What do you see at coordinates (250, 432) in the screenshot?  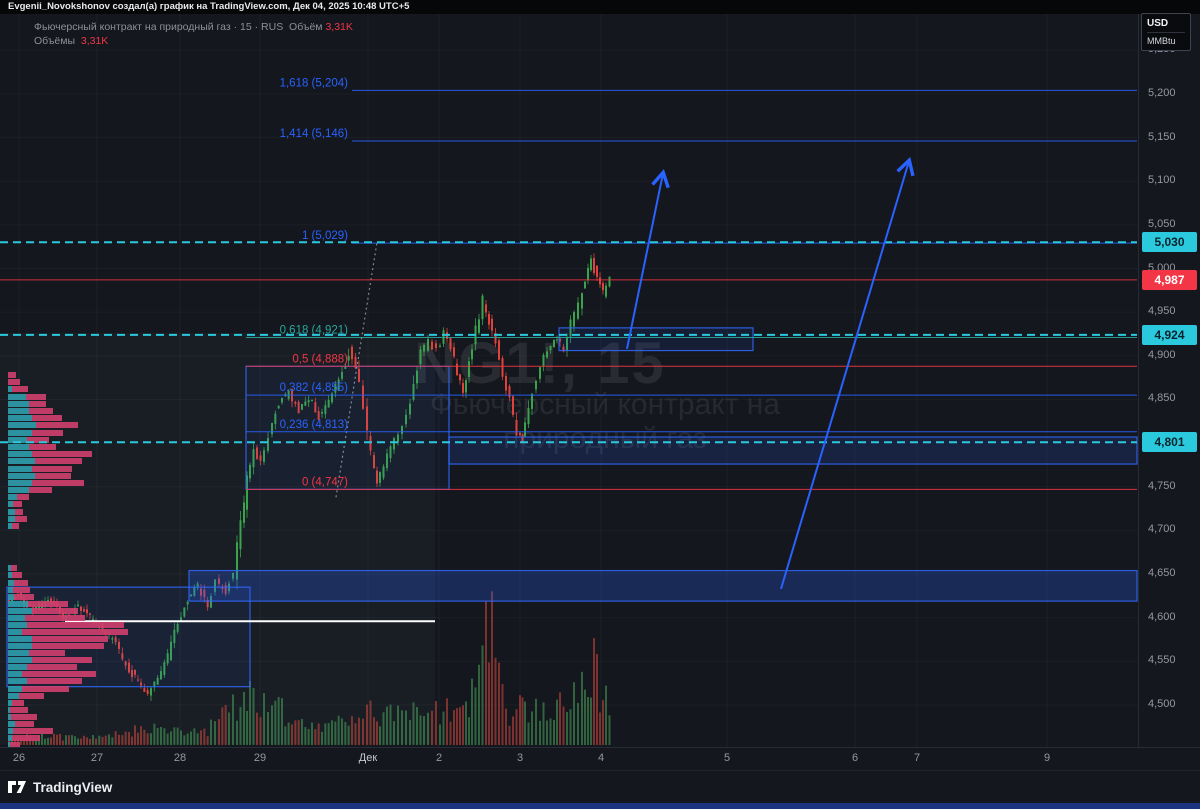 I see `drawn-lines` at bounding box center [250, 432].